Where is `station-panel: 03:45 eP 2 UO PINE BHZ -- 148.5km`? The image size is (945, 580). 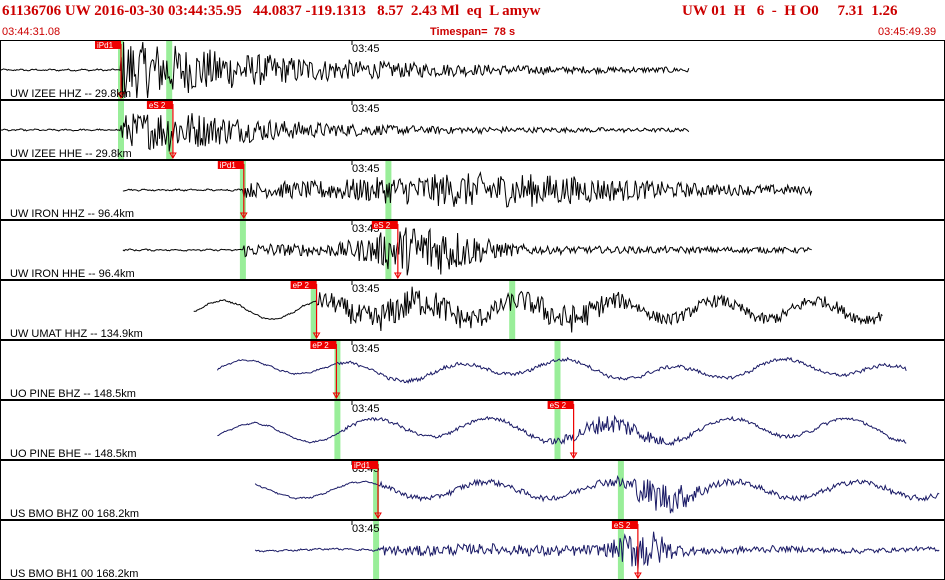
station-panel: 03:45 eP 2 UO PINE BHZ -- 148.5km is located at coordinates (472, 370).